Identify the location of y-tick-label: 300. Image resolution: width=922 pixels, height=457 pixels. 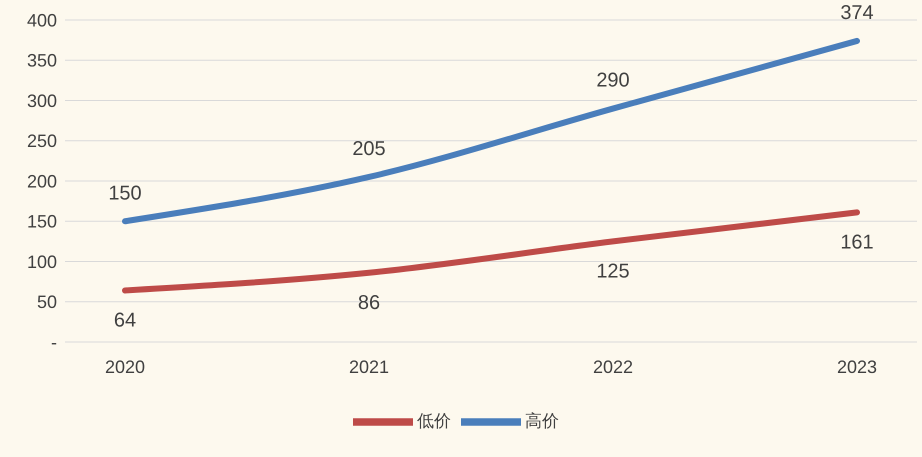
(41, 100).